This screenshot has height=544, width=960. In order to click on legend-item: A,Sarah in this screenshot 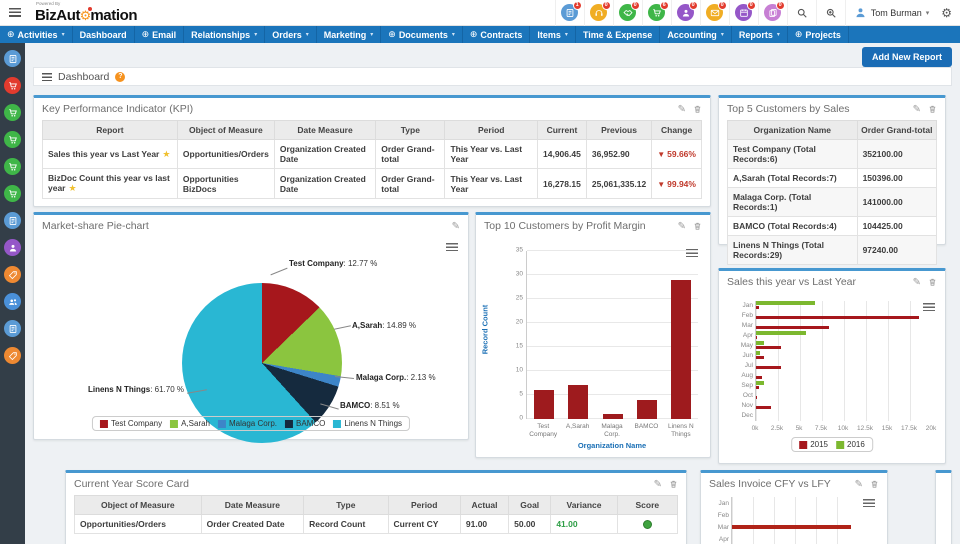, I will do `click(190, 423)`.